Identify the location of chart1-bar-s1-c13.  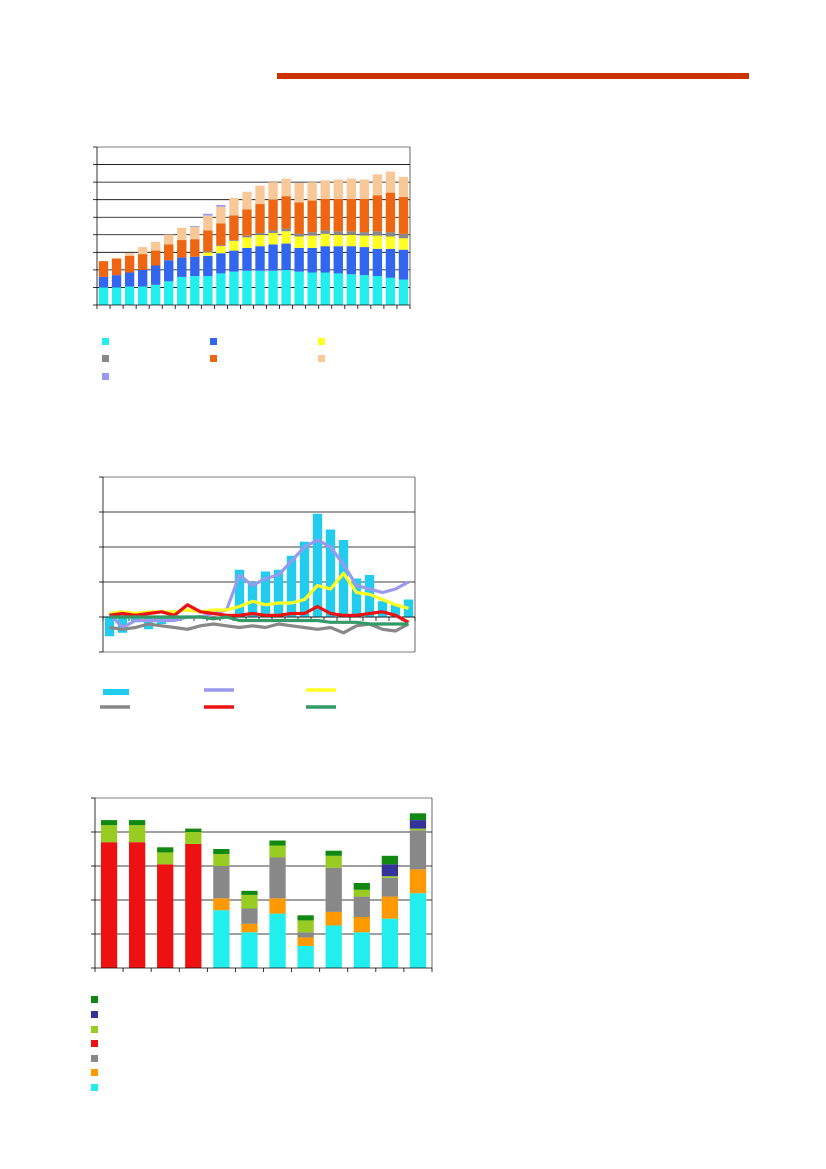
(260, 287).